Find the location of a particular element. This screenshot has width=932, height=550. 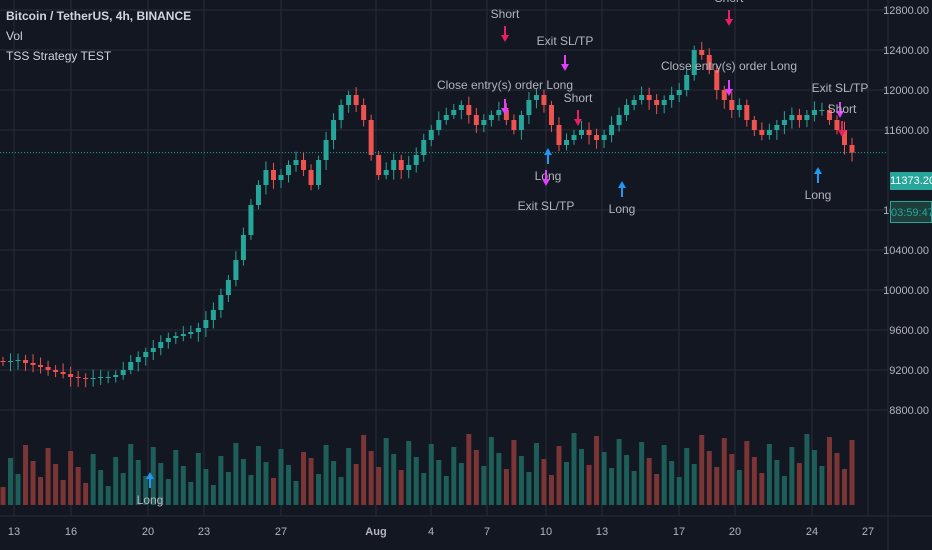

price-tick-label: 8800.00 is located at coordinates (909, 411).